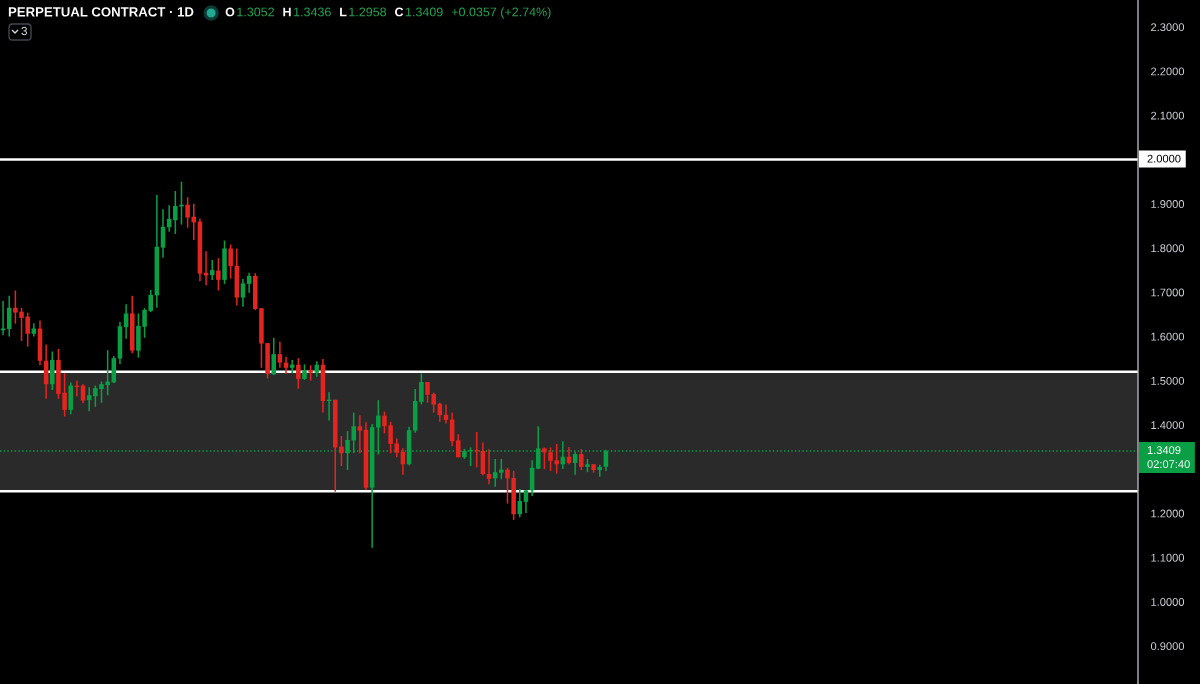  I want to click on annotation: 1.2958, so click(368, 12).